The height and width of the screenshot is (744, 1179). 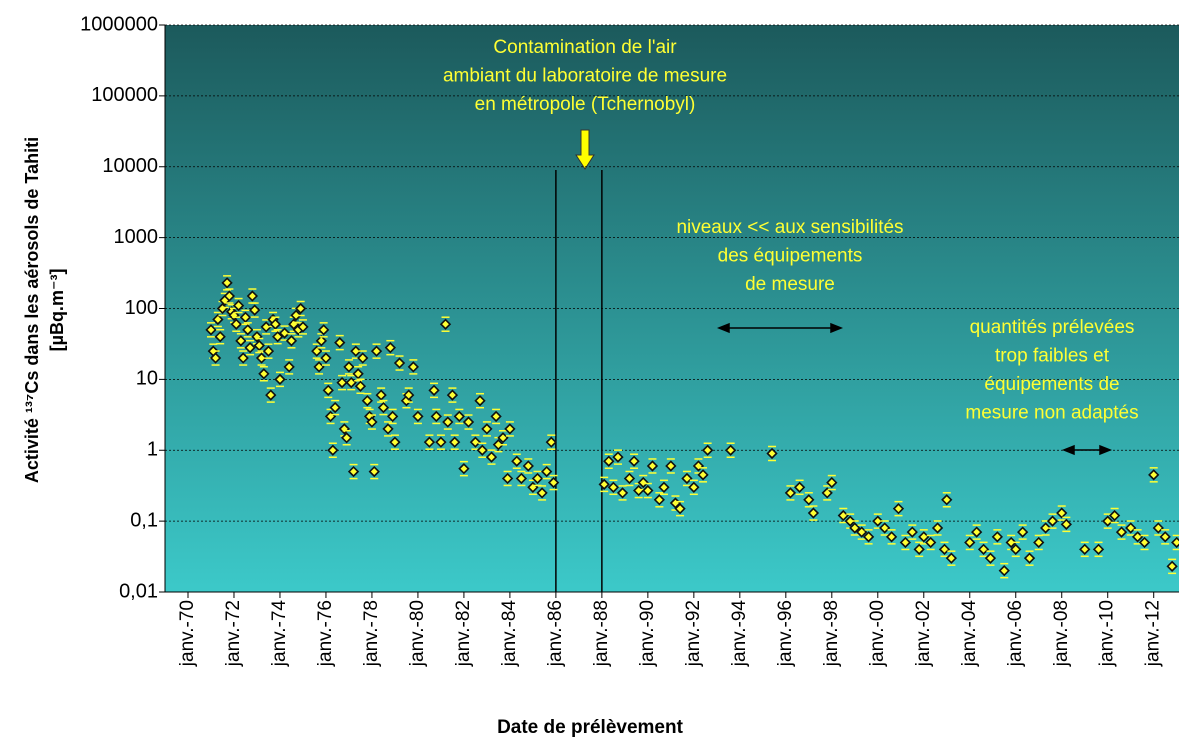 What do you see at coordinates (877, 633) in the screenshot?
I see `x-tick-label: janv.-00` at bounding box center [877, 633].